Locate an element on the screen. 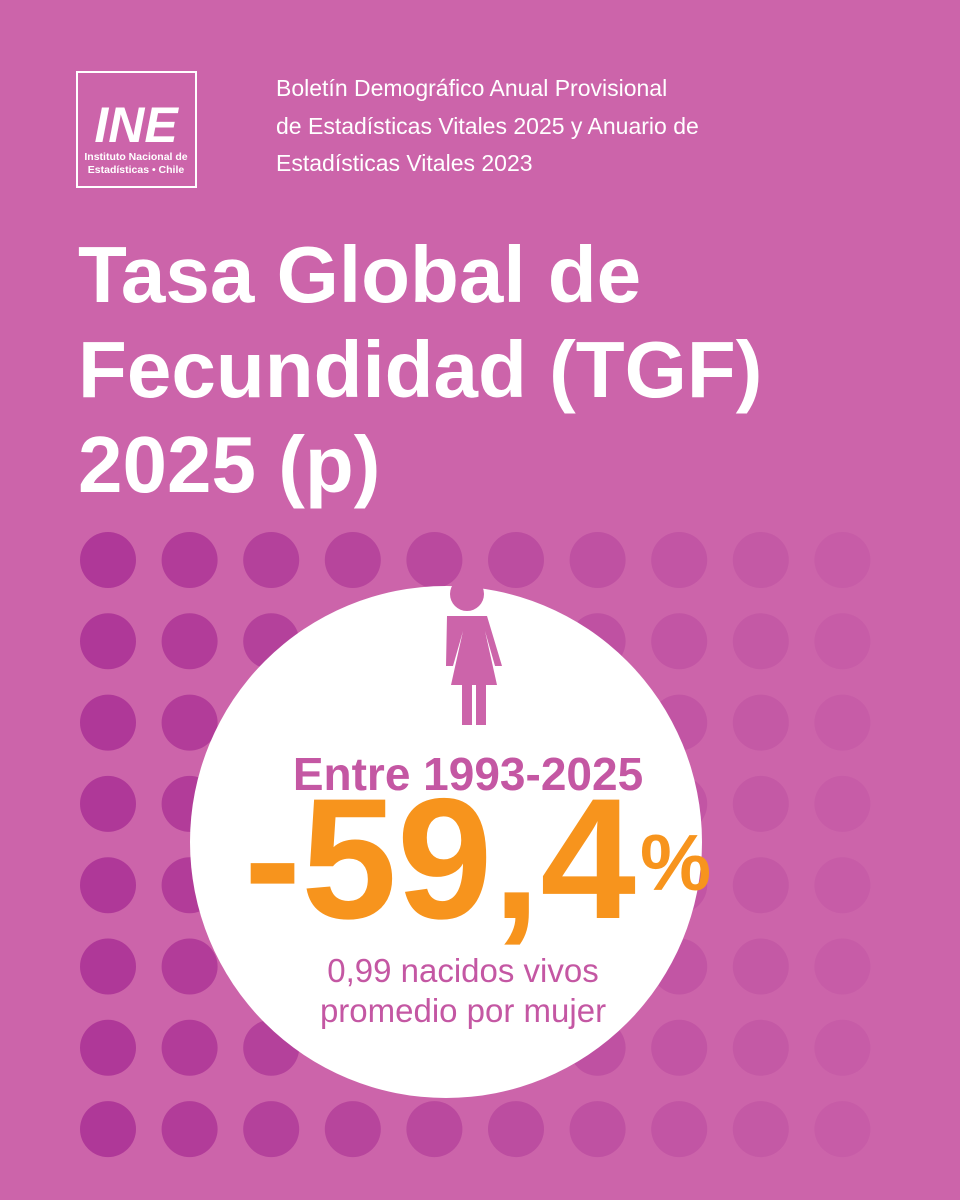 The image size is (960, 1200). logo-text: Estadísticas • Chile is located at coordinates (136, 170).